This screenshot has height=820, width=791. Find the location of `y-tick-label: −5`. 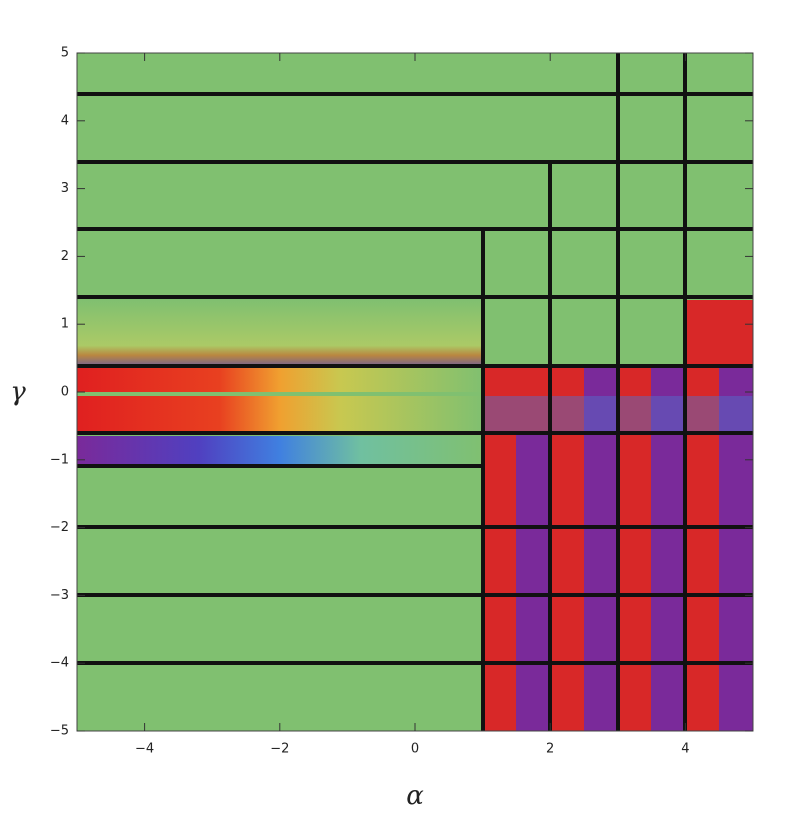

y-tick-label: −5 is located at coordinates (59, 731).